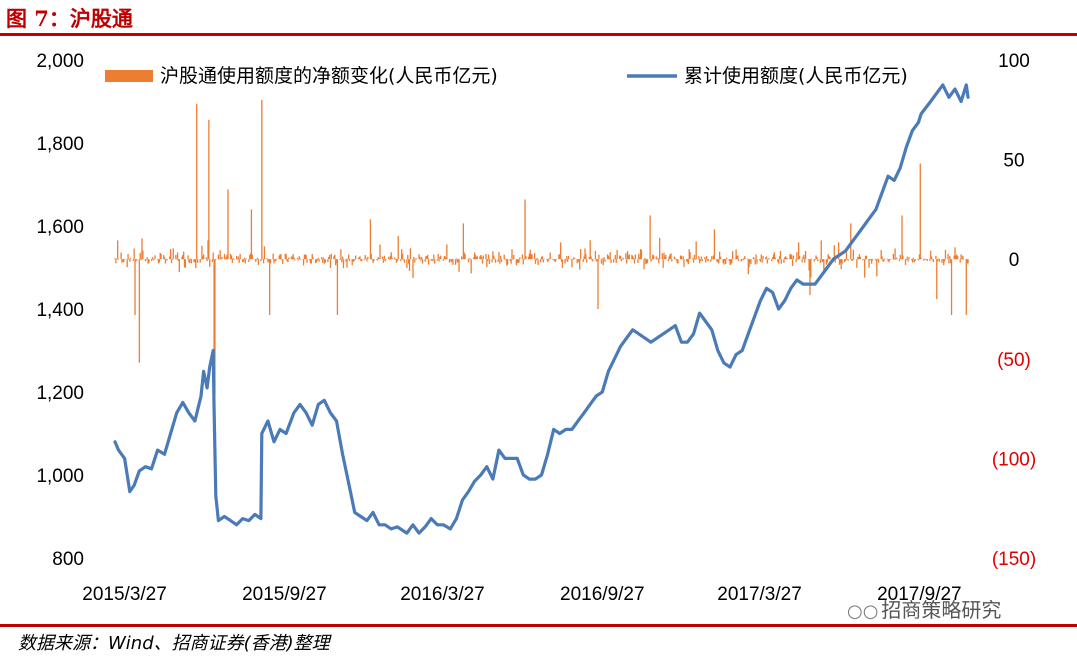 The width and height of the screenshot is (1077, 657). What do you see at coordinates (759, 594) in the screenshot?
I see `x-tick-label: 2017/3/27` at bounding box center [759, 594].